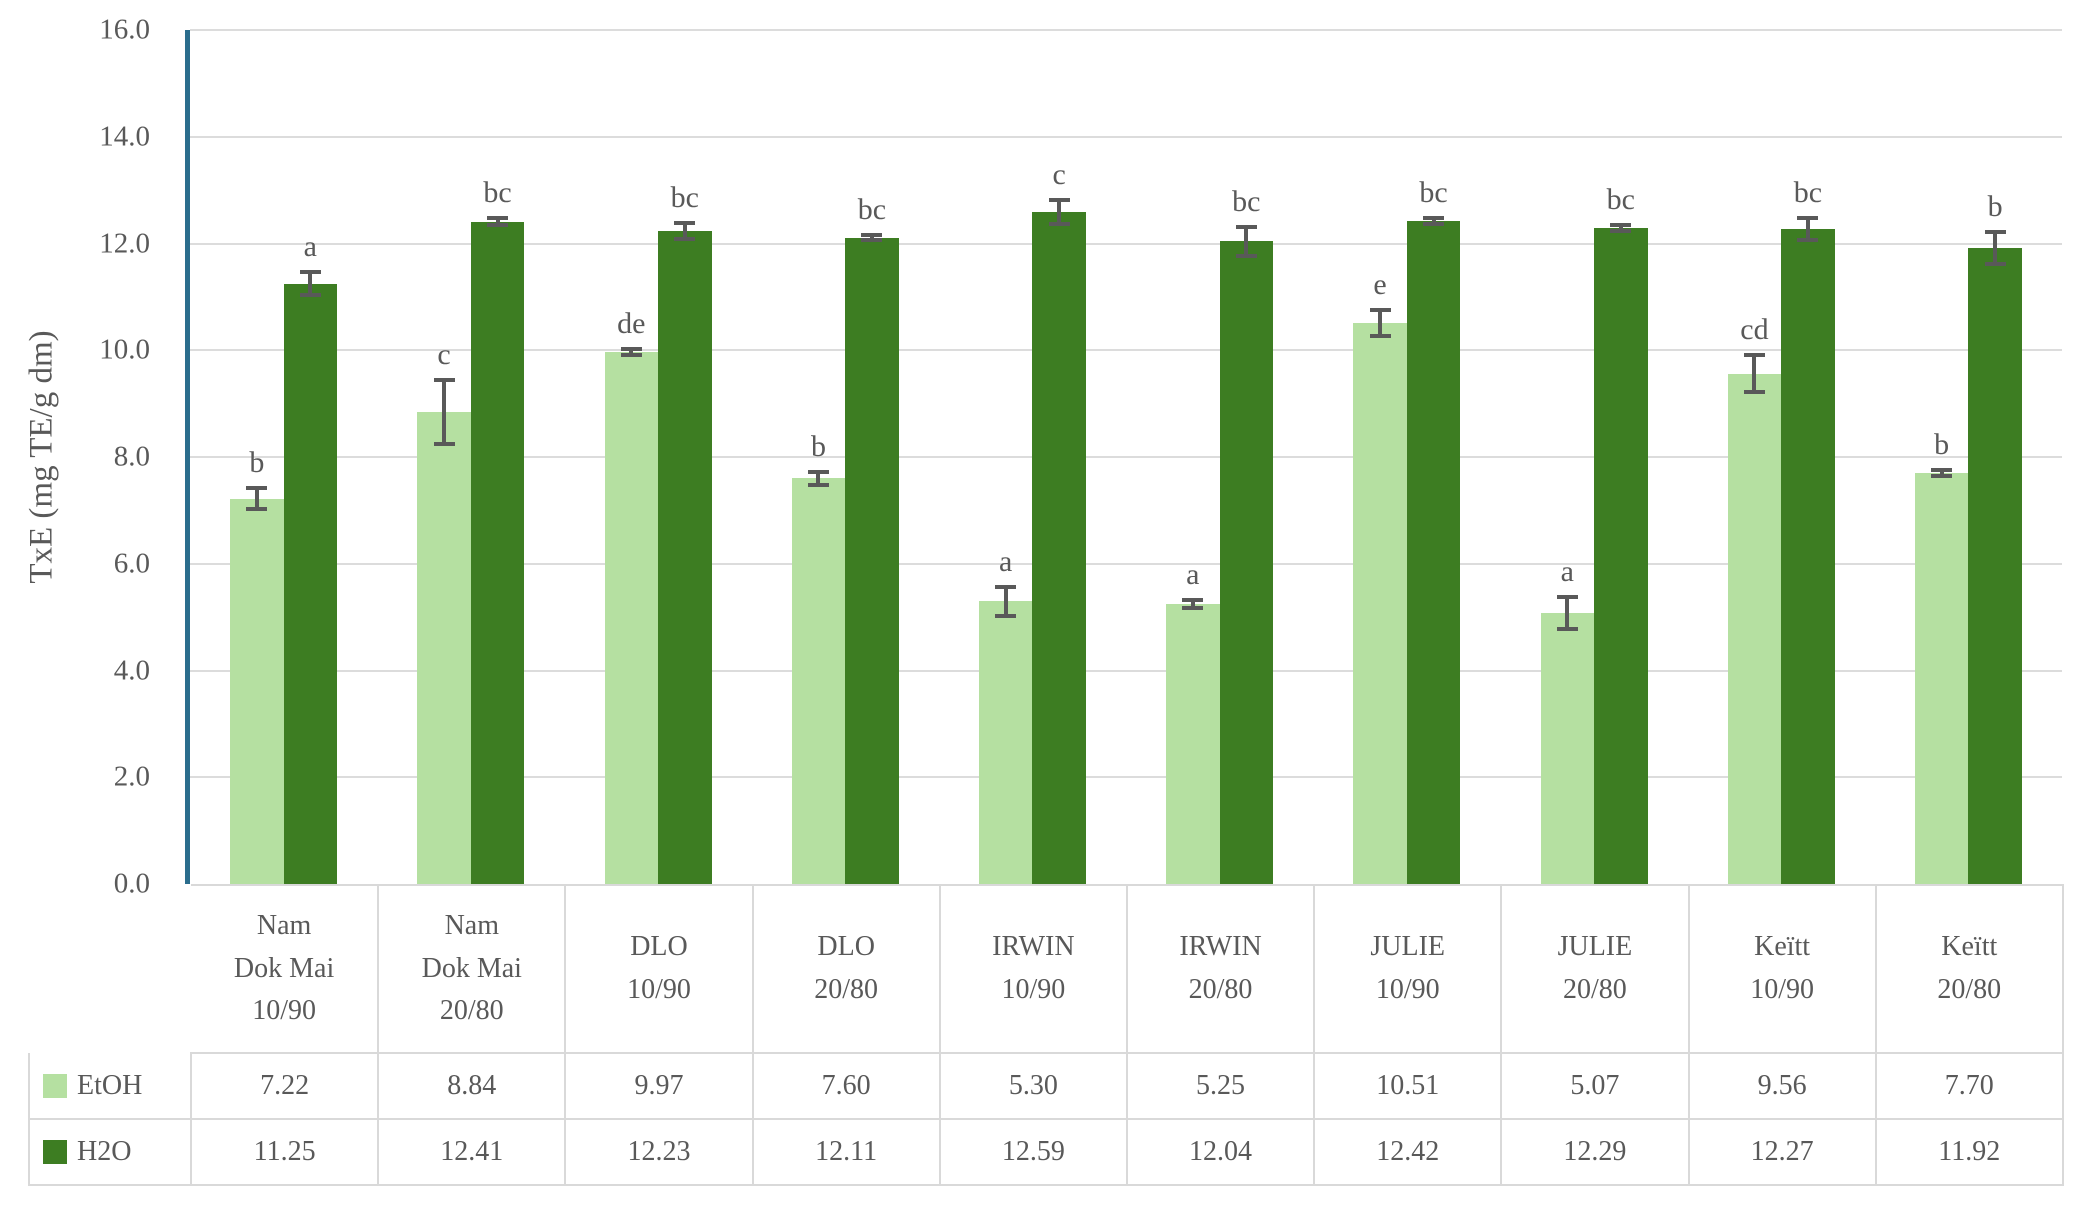  Describe the element at coordinates (310, 246) in the screenshot. I see `significance-letter-h2o-1: a` at that location.